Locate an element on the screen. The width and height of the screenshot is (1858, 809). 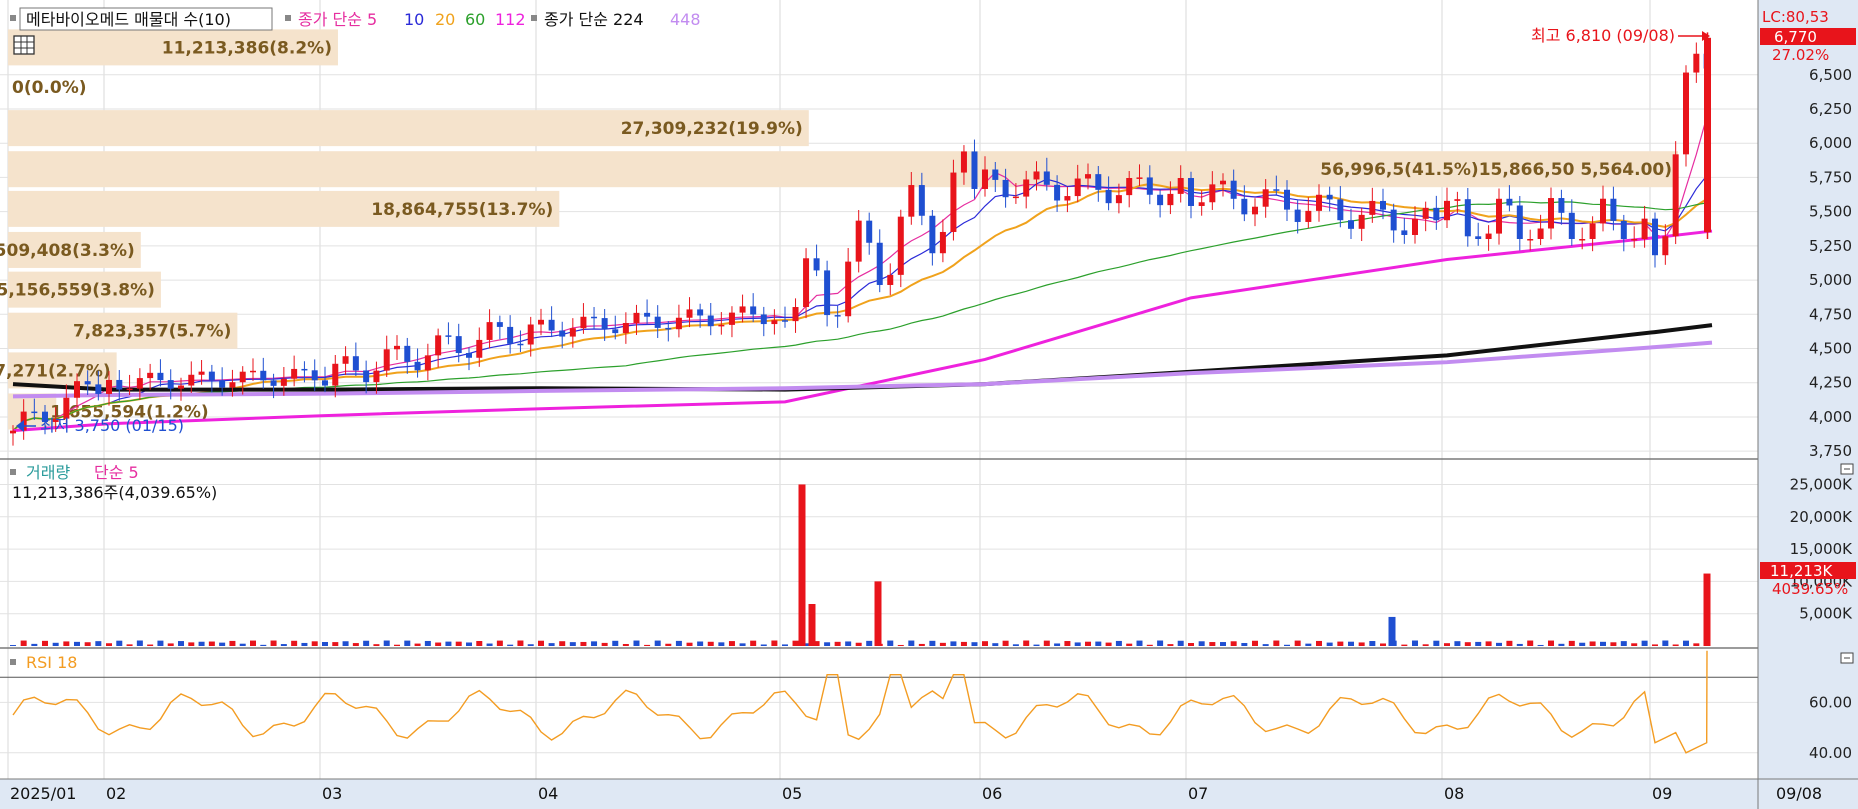
volume-profile-label-8: 3,747,271(2.7%) is located at coordinates (55, 371).